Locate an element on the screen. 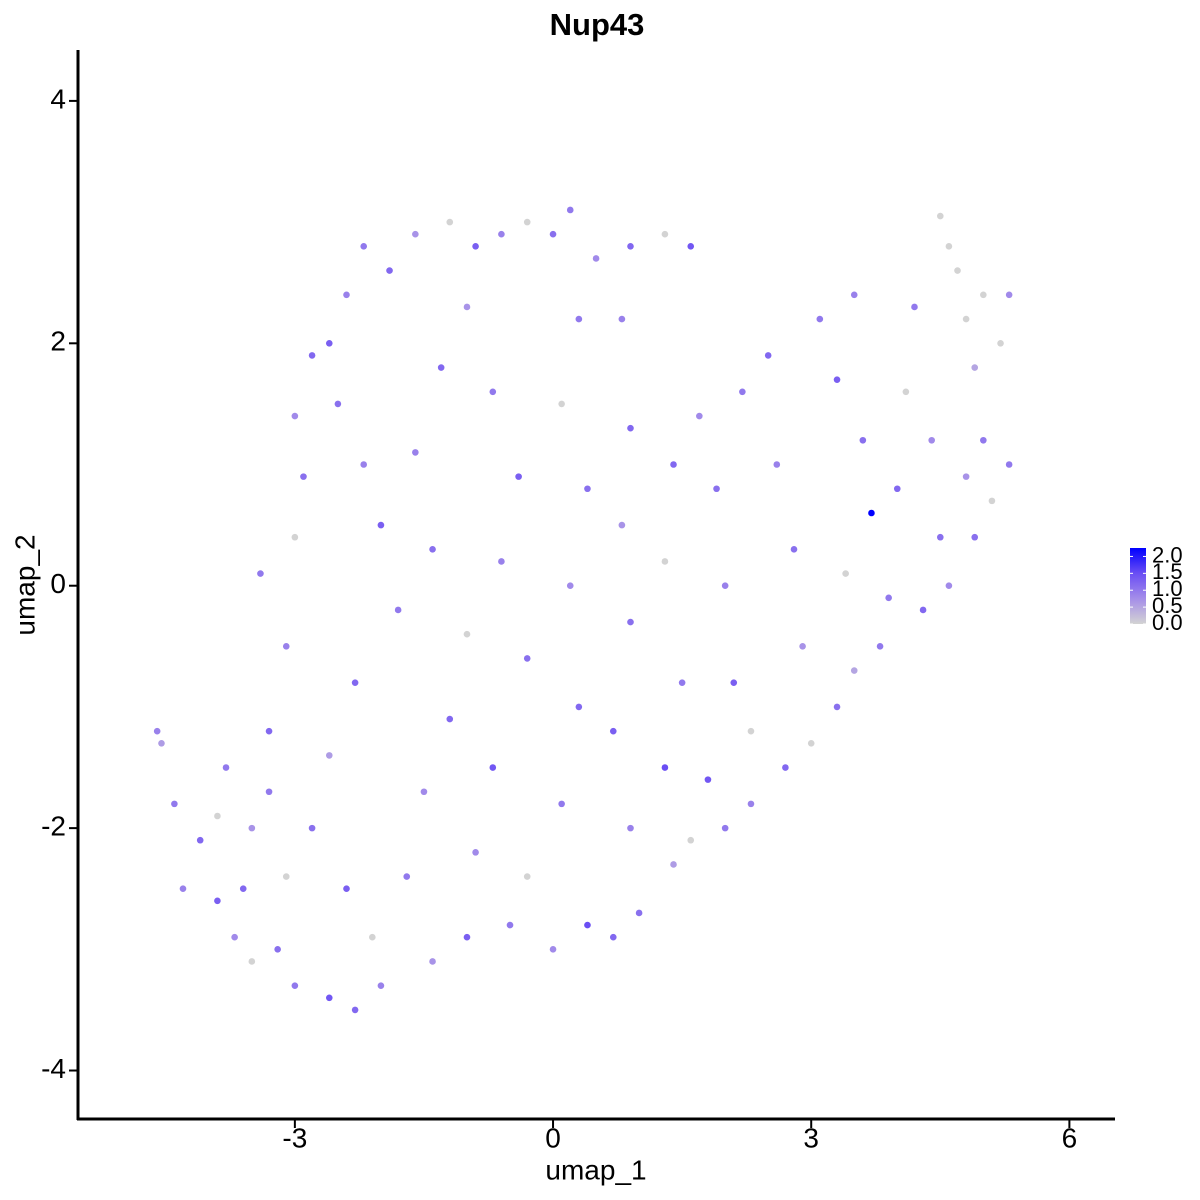  y-tick-label: 2 is located at coordinates (58, 341).